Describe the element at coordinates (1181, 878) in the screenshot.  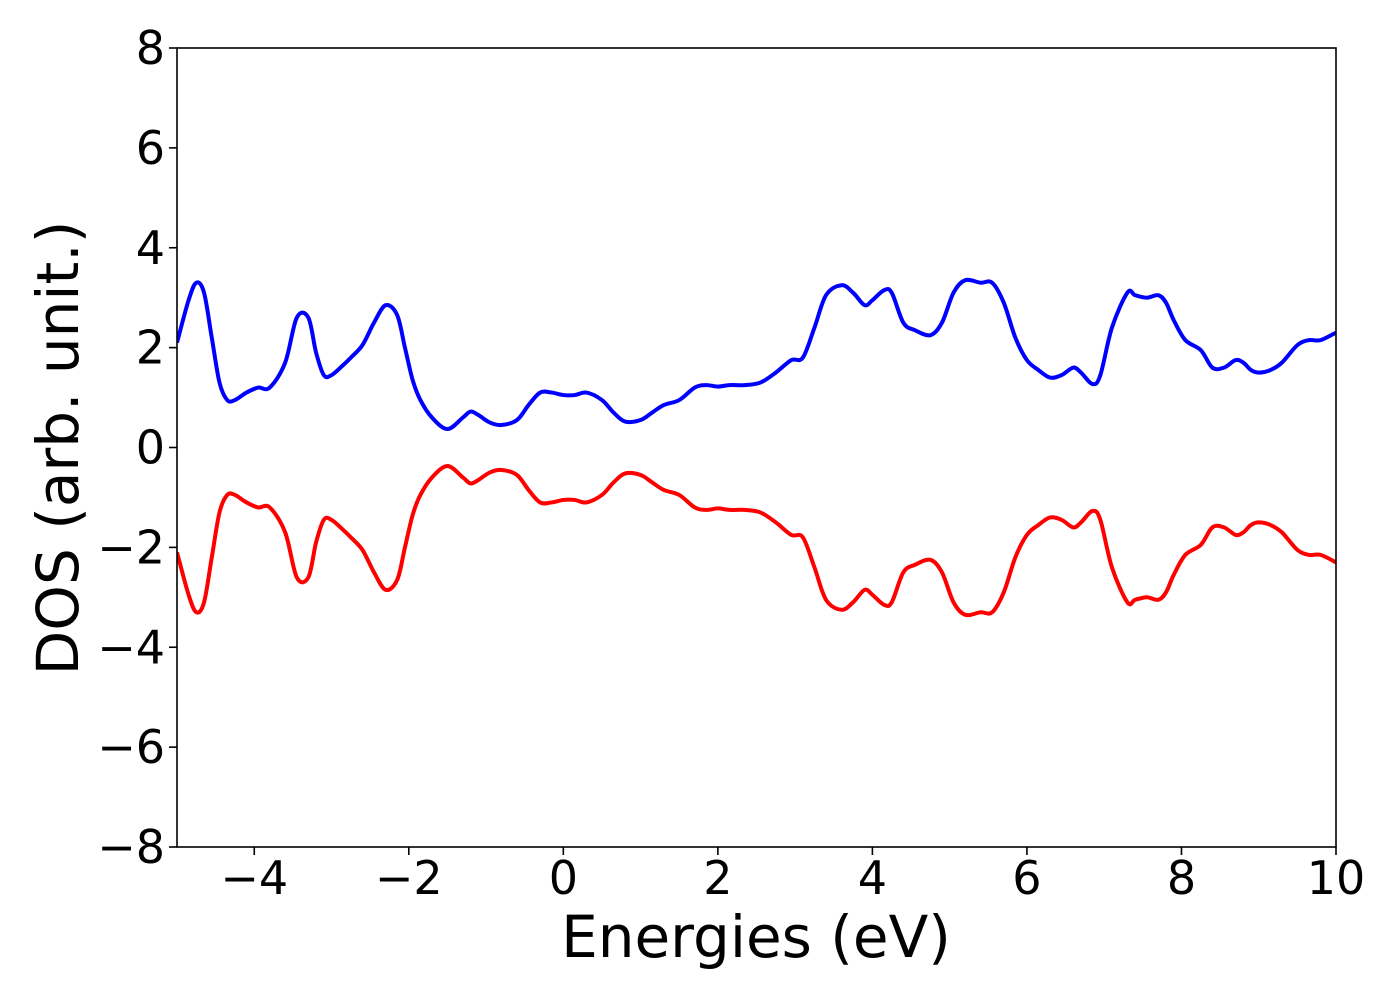
I see `x-tick-label: 8` at that location.